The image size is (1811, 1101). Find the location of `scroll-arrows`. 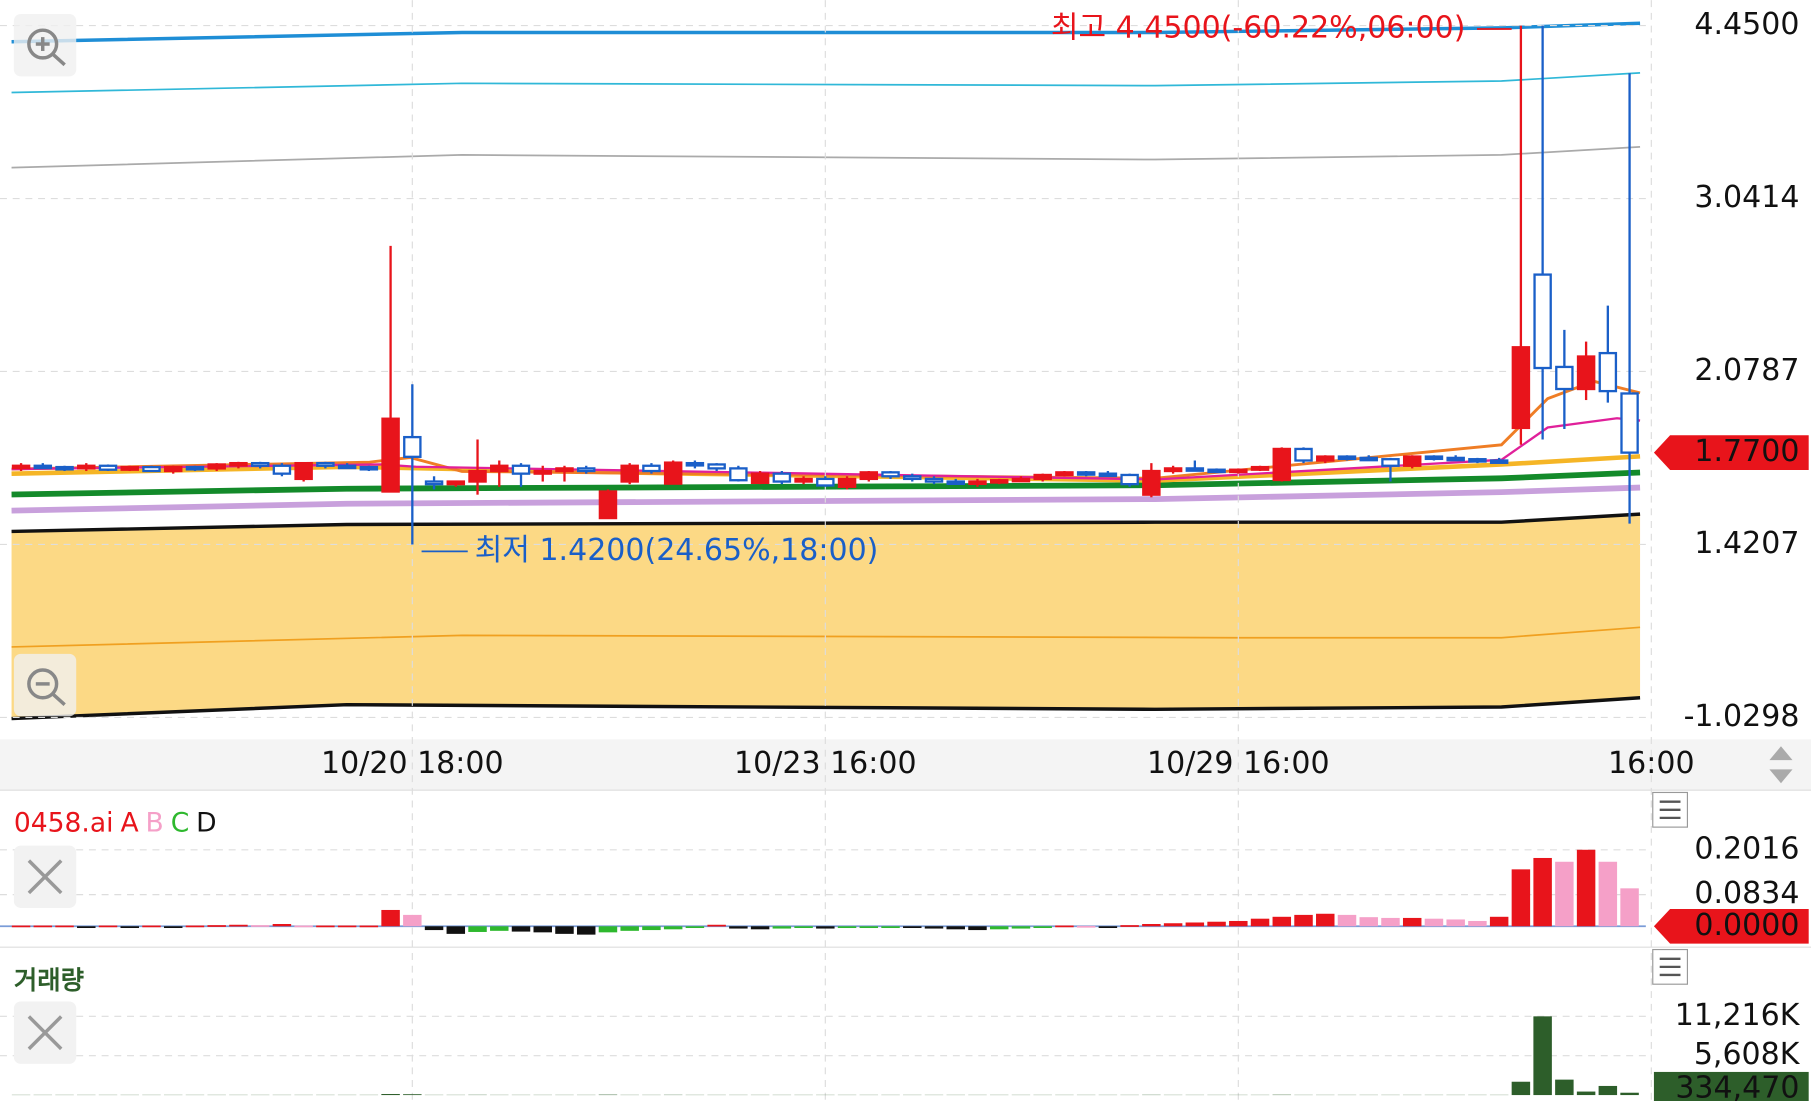

scroll-arrows is located at coordinates (1781, 765).